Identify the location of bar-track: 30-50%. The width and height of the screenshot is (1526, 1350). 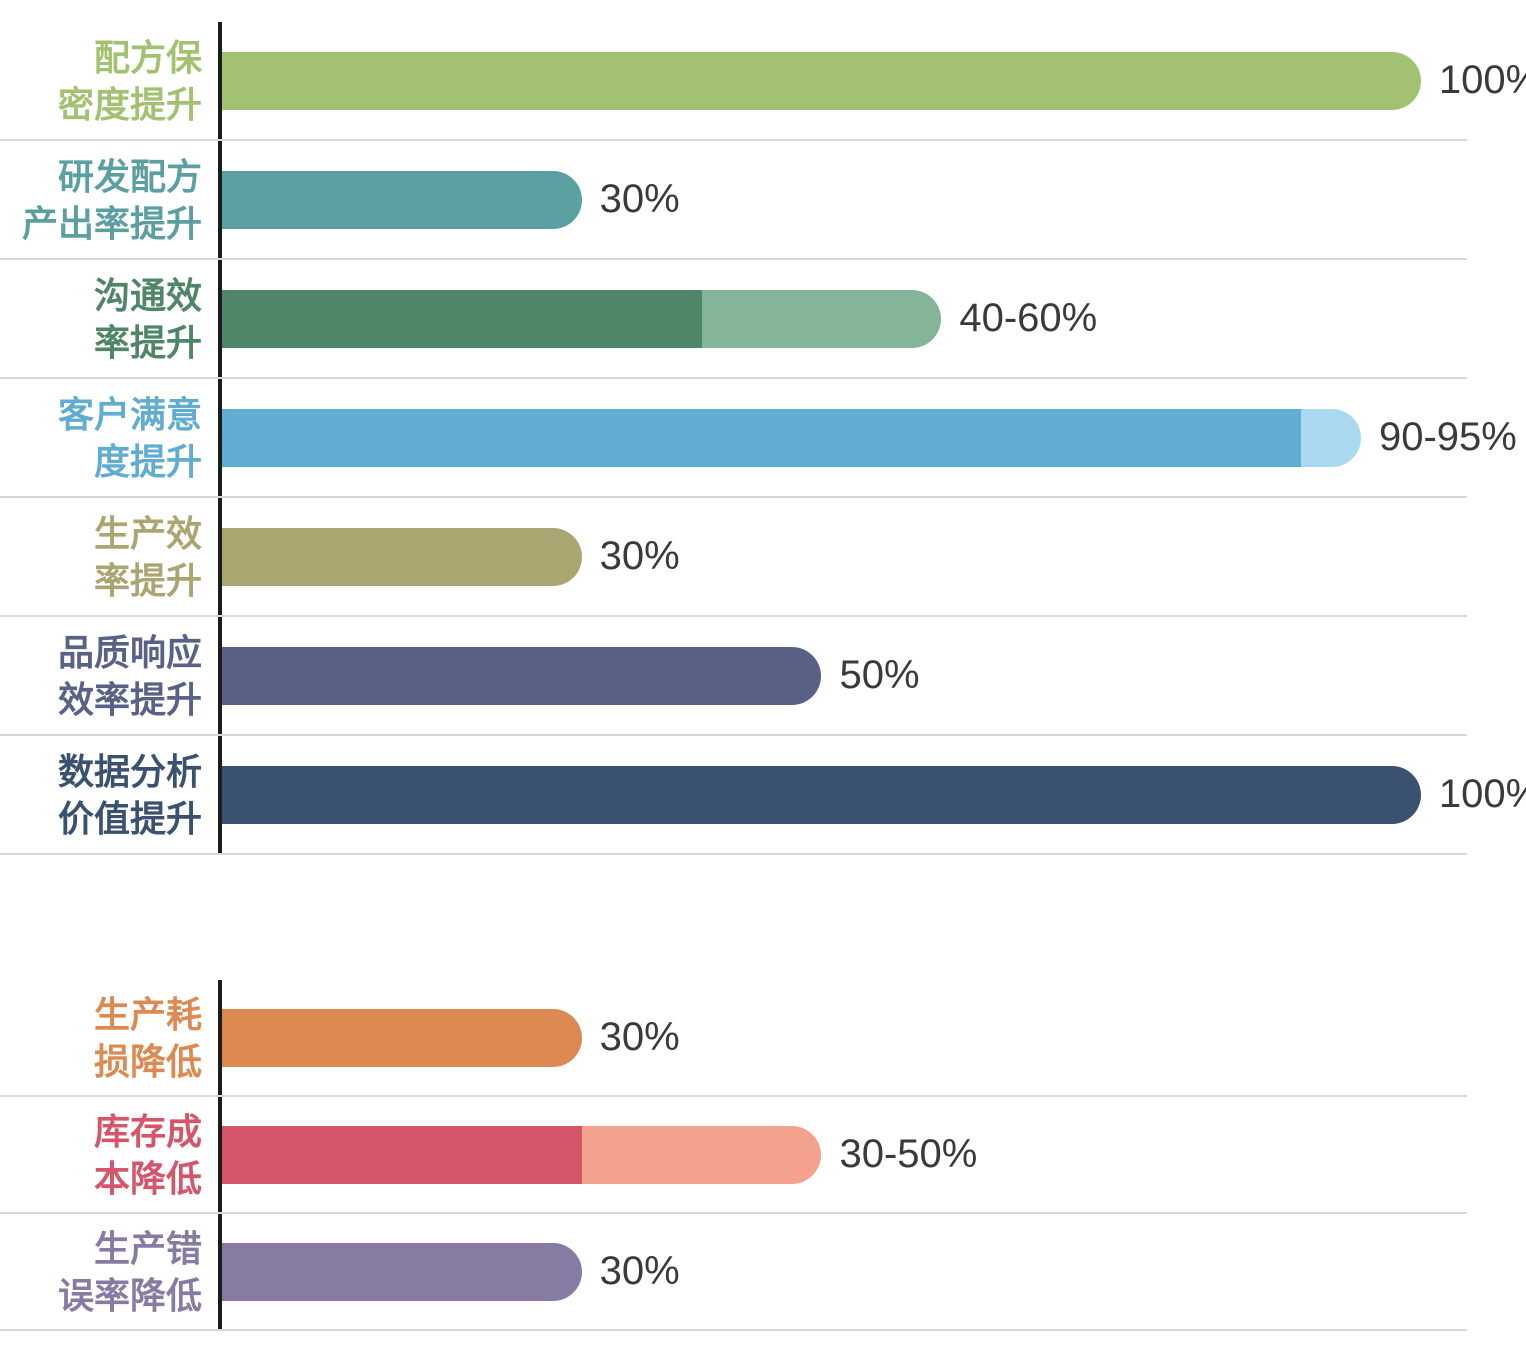
(842, 1154).